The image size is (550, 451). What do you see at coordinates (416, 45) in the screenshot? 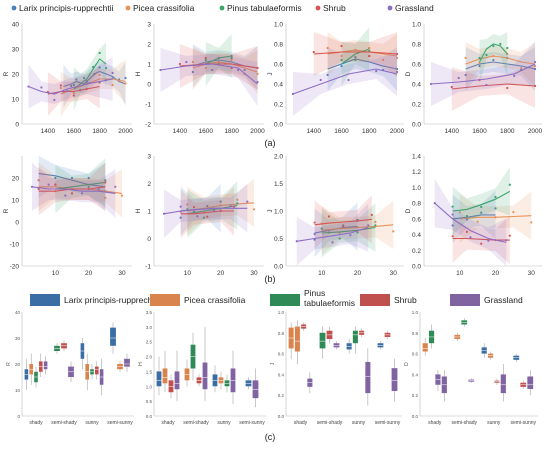
I see `y-tick-label: 0.8` at bounding box center [416, 45].